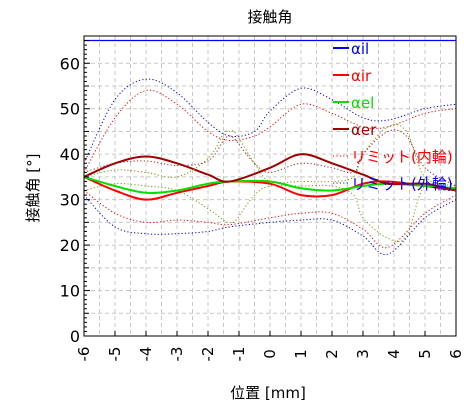 The height and width of the screenshot is (417, 472). Describe the element at coordinates (70, 291) in the screenshot. I see `y-tick-label: 10` at that location.